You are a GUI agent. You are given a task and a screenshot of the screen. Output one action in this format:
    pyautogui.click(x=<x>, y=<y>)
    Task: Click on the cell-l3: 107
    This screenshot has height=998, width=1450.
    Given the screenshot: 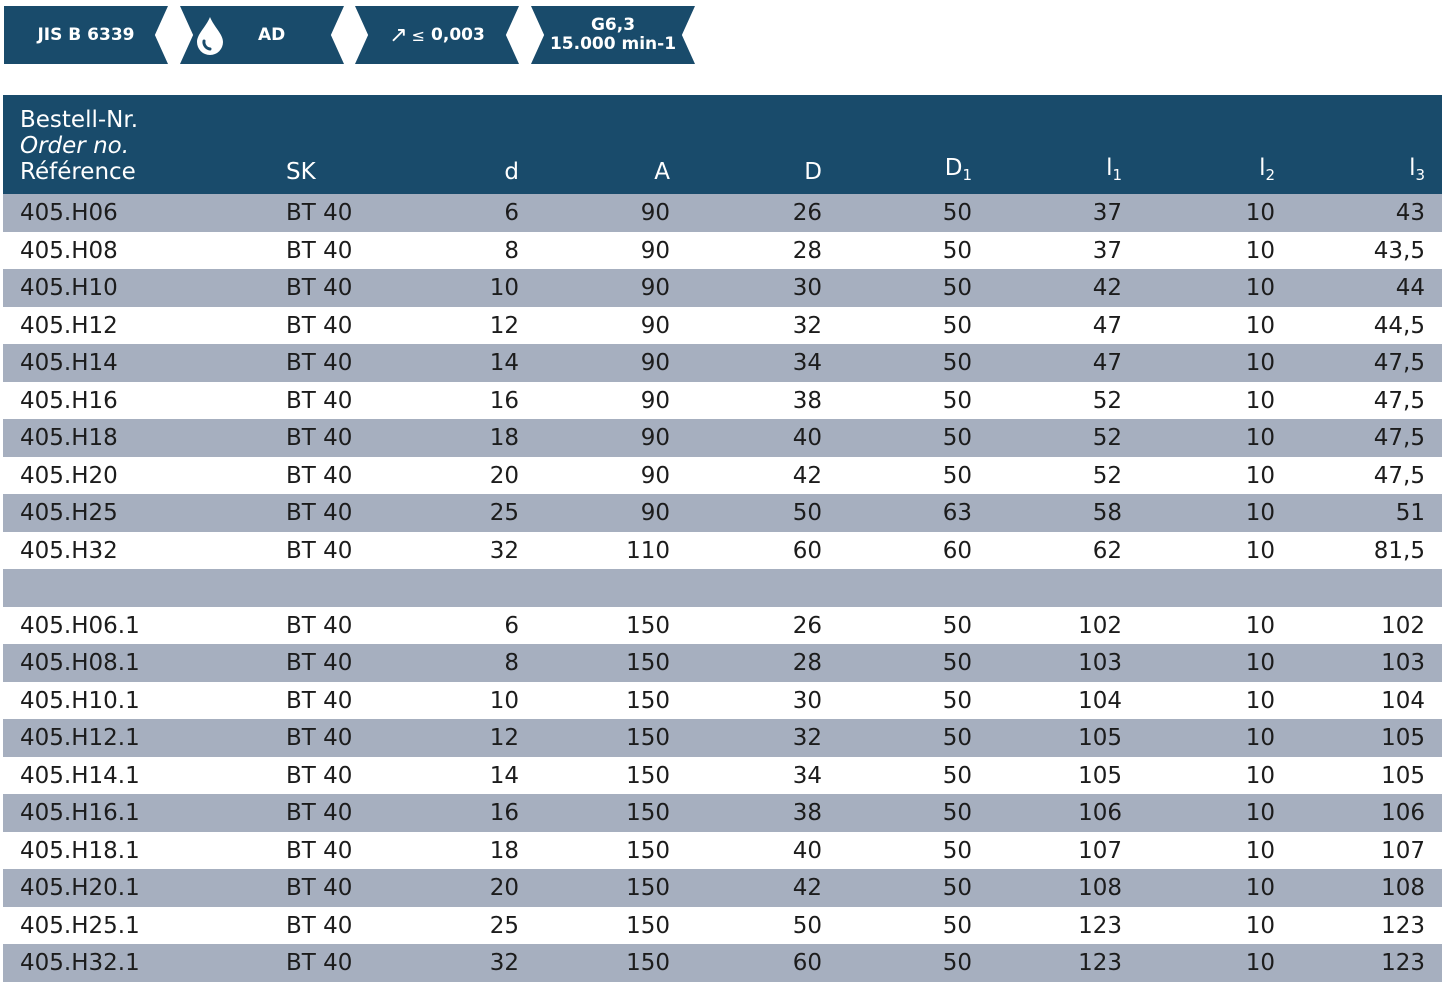 What is the action you would take?
    pyautogui.click(x=1403, y=850)
    